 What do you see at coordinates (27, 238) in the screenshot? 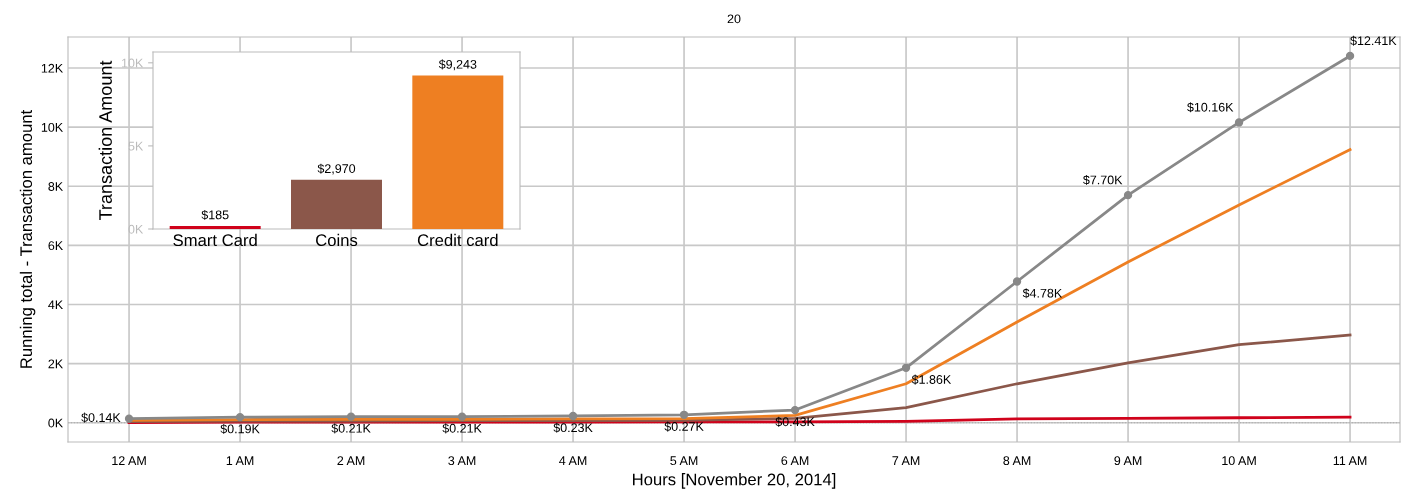
I see `y-axis-title: Running total - Transaction amount` at bounding box center [27, 238].